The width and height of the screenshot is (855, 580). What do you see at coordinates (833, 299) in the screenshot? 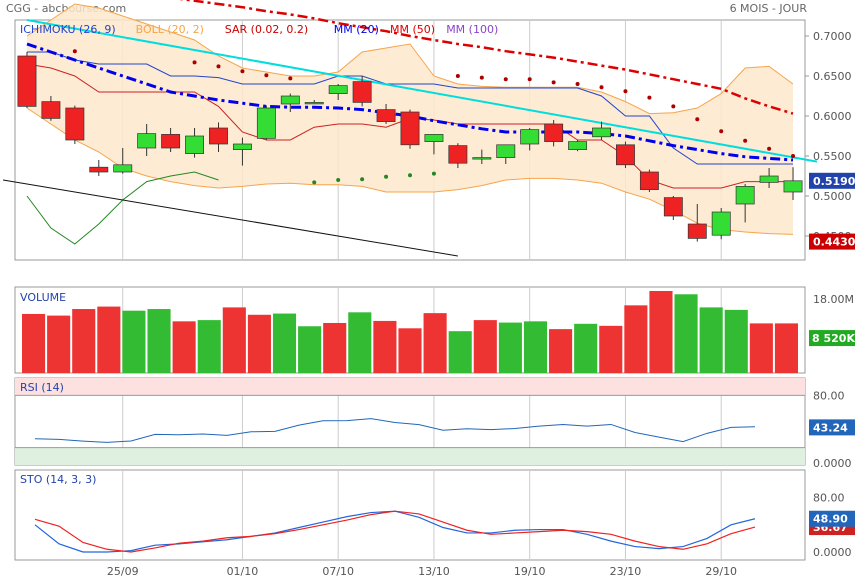
I see `y-tick-label: 18.00M` at bounding box center [833, 299].